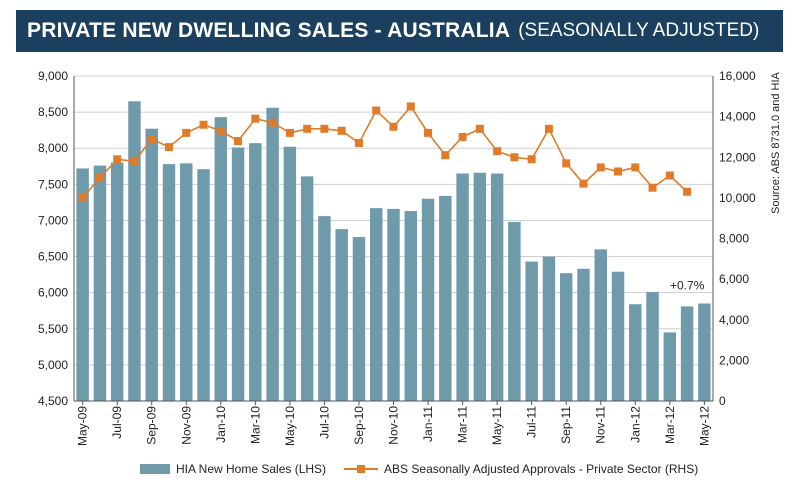 The width and height of the screenshot is (800, 482). I want to click on y-left-tick-label: 8,000, so click(53, 148).